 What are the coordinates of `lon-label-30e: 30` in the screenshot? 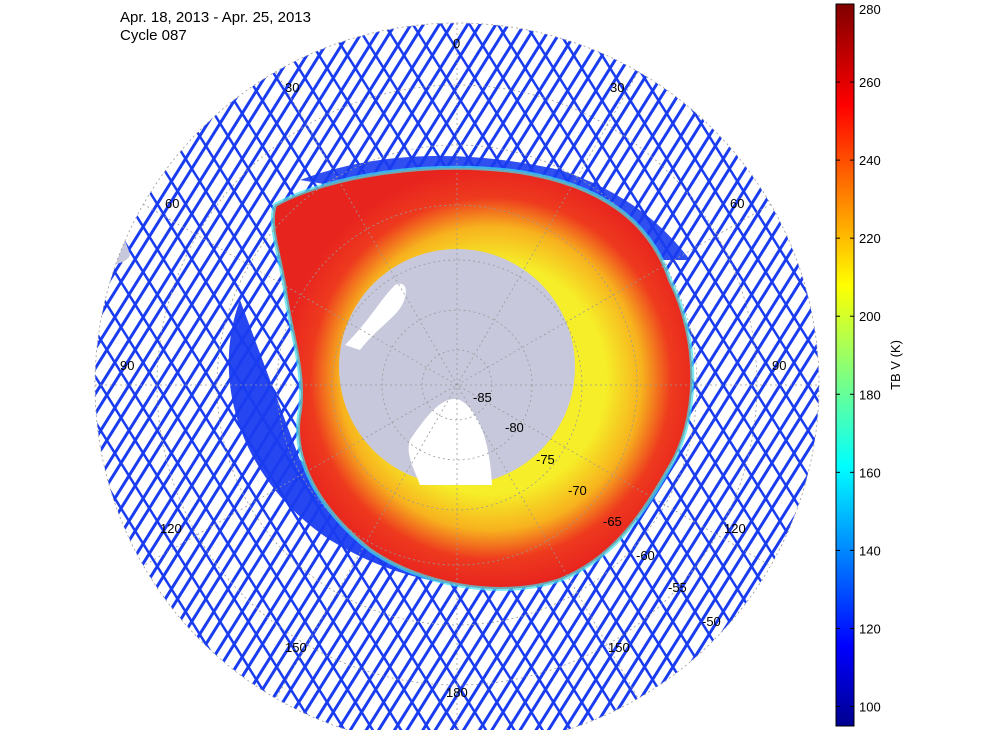 It's located at (617, 87).